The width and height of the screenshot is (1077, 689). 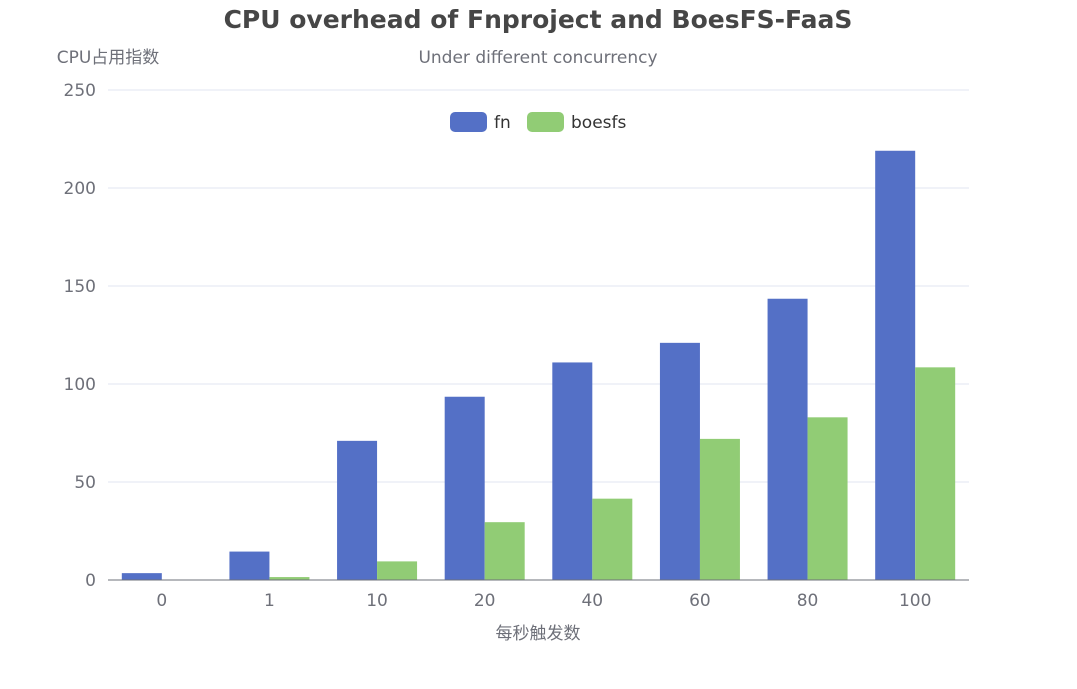 I want to click on x-tick-label: 0, so click(x=161, y=601).